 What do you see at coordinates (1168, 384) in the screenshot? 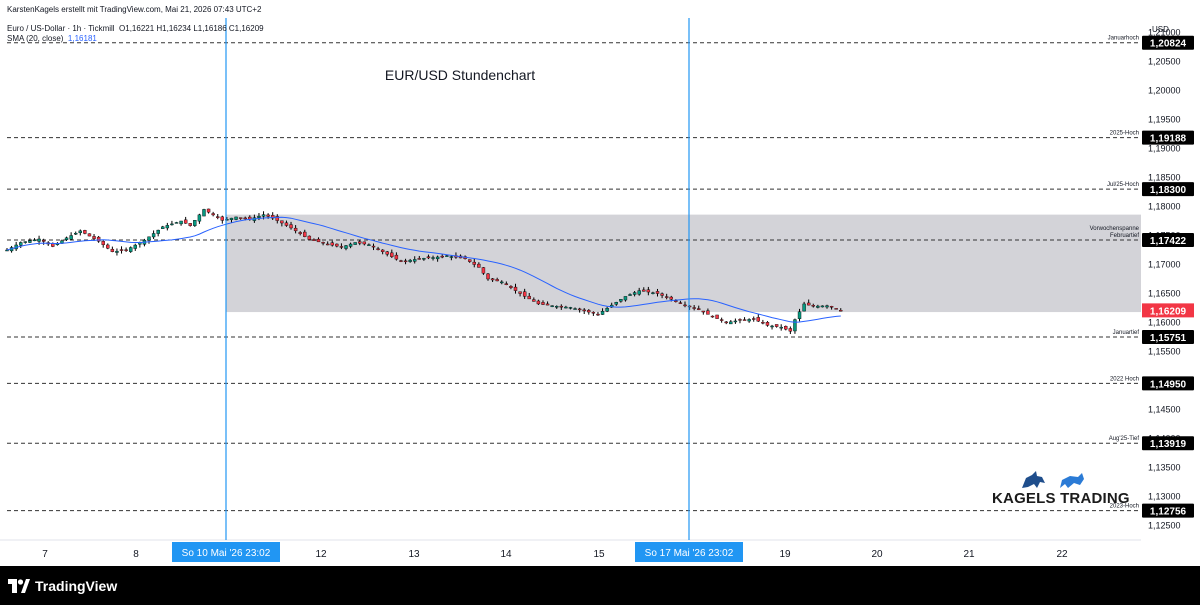
I see `level-price-label: 1,14950` at bounding box center [1168, 384].